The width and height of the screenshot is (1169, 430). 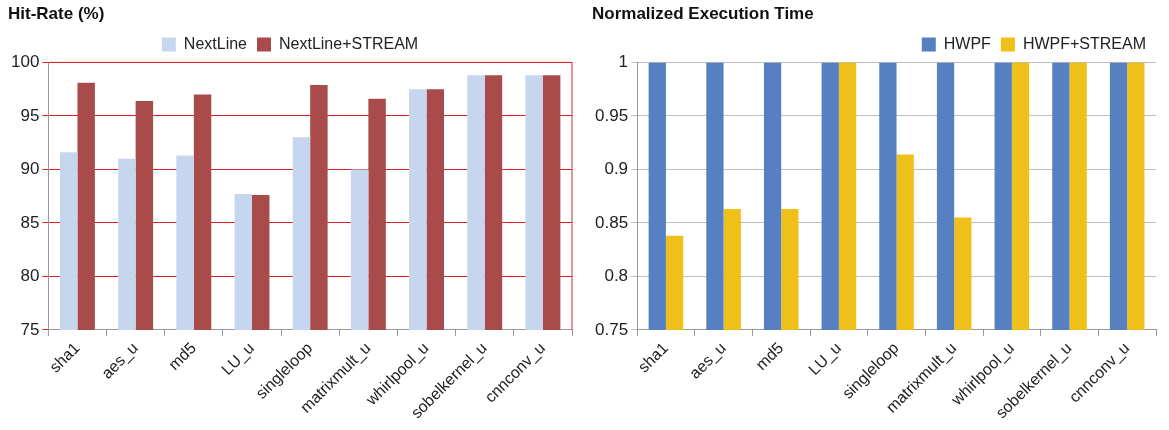 What do you see at coordinates (30, 276) in the screenshot?
I see `y-tick-label: 80` at bounding box center [30, 276].